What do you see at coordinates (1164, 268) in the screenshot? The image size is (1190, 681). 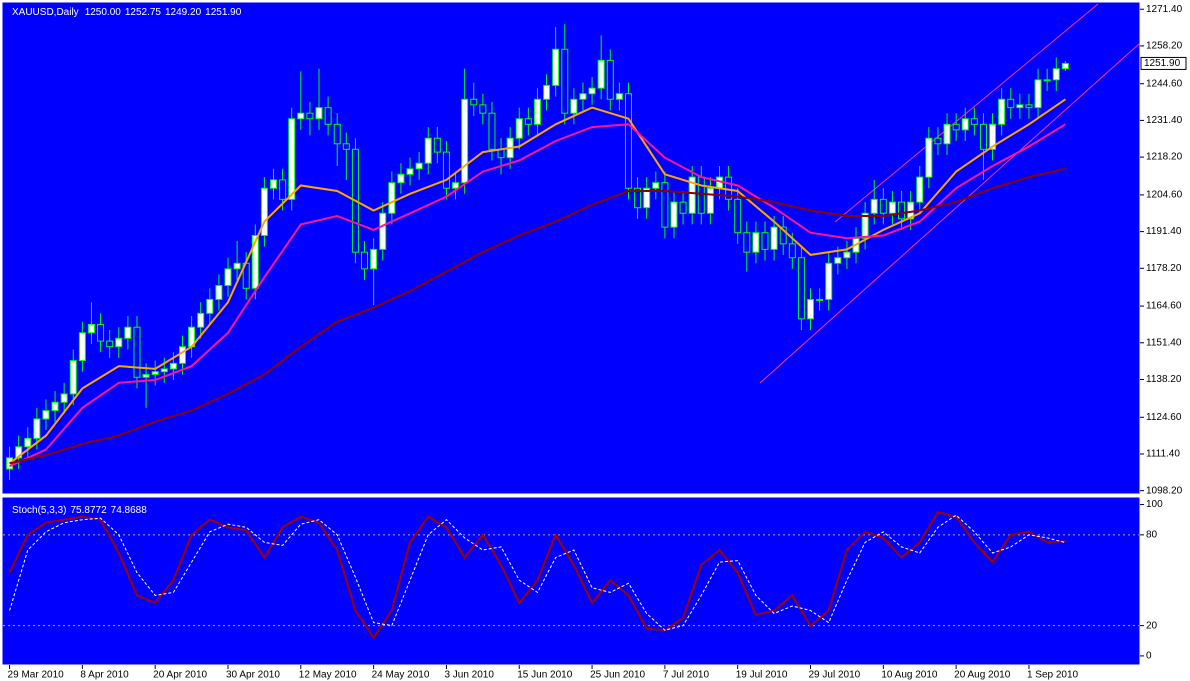 I see `y-tick-label: 1178.20` at bounding box center [1164, 268].